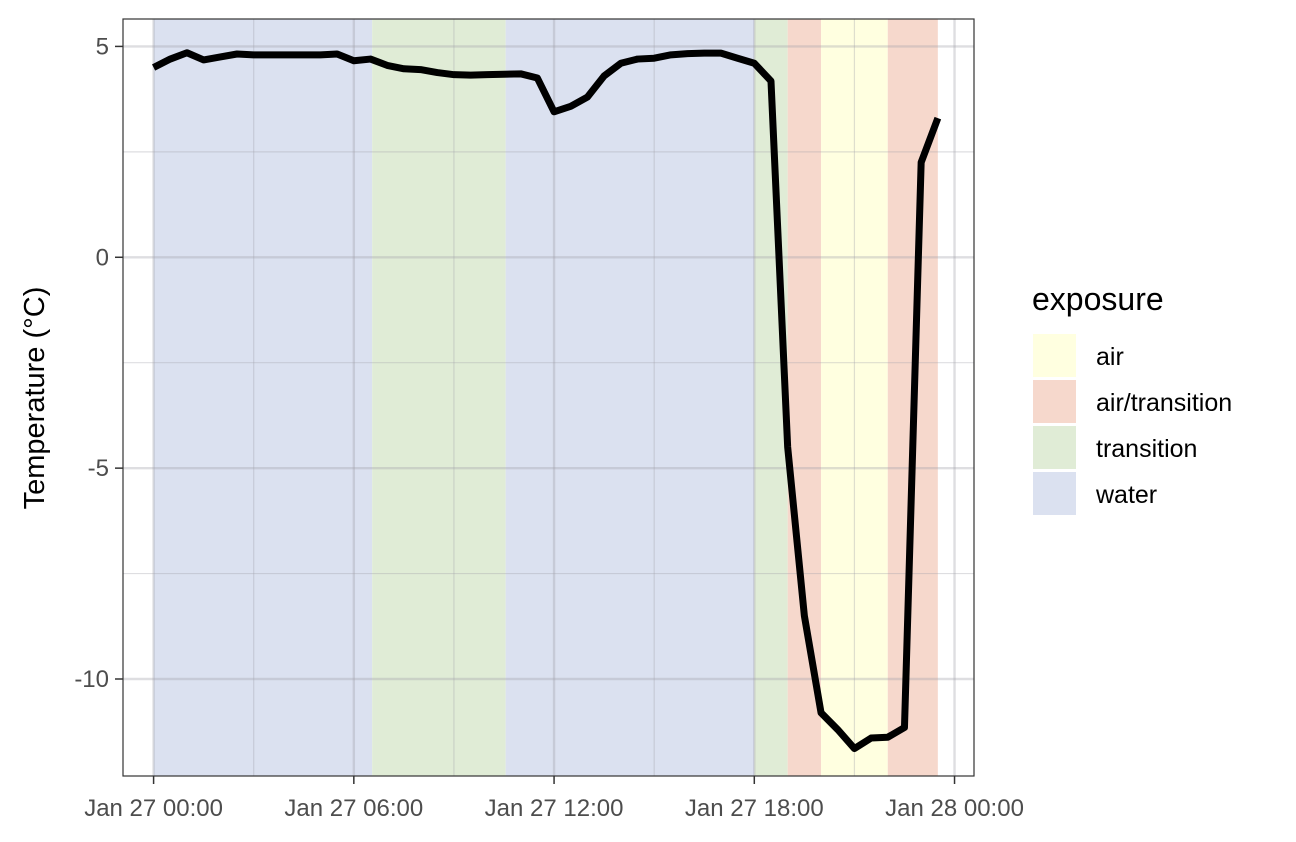  Describe the element at coordinates (102, 257) in the screenshot. I see `y-tick-label: 0` at that location.